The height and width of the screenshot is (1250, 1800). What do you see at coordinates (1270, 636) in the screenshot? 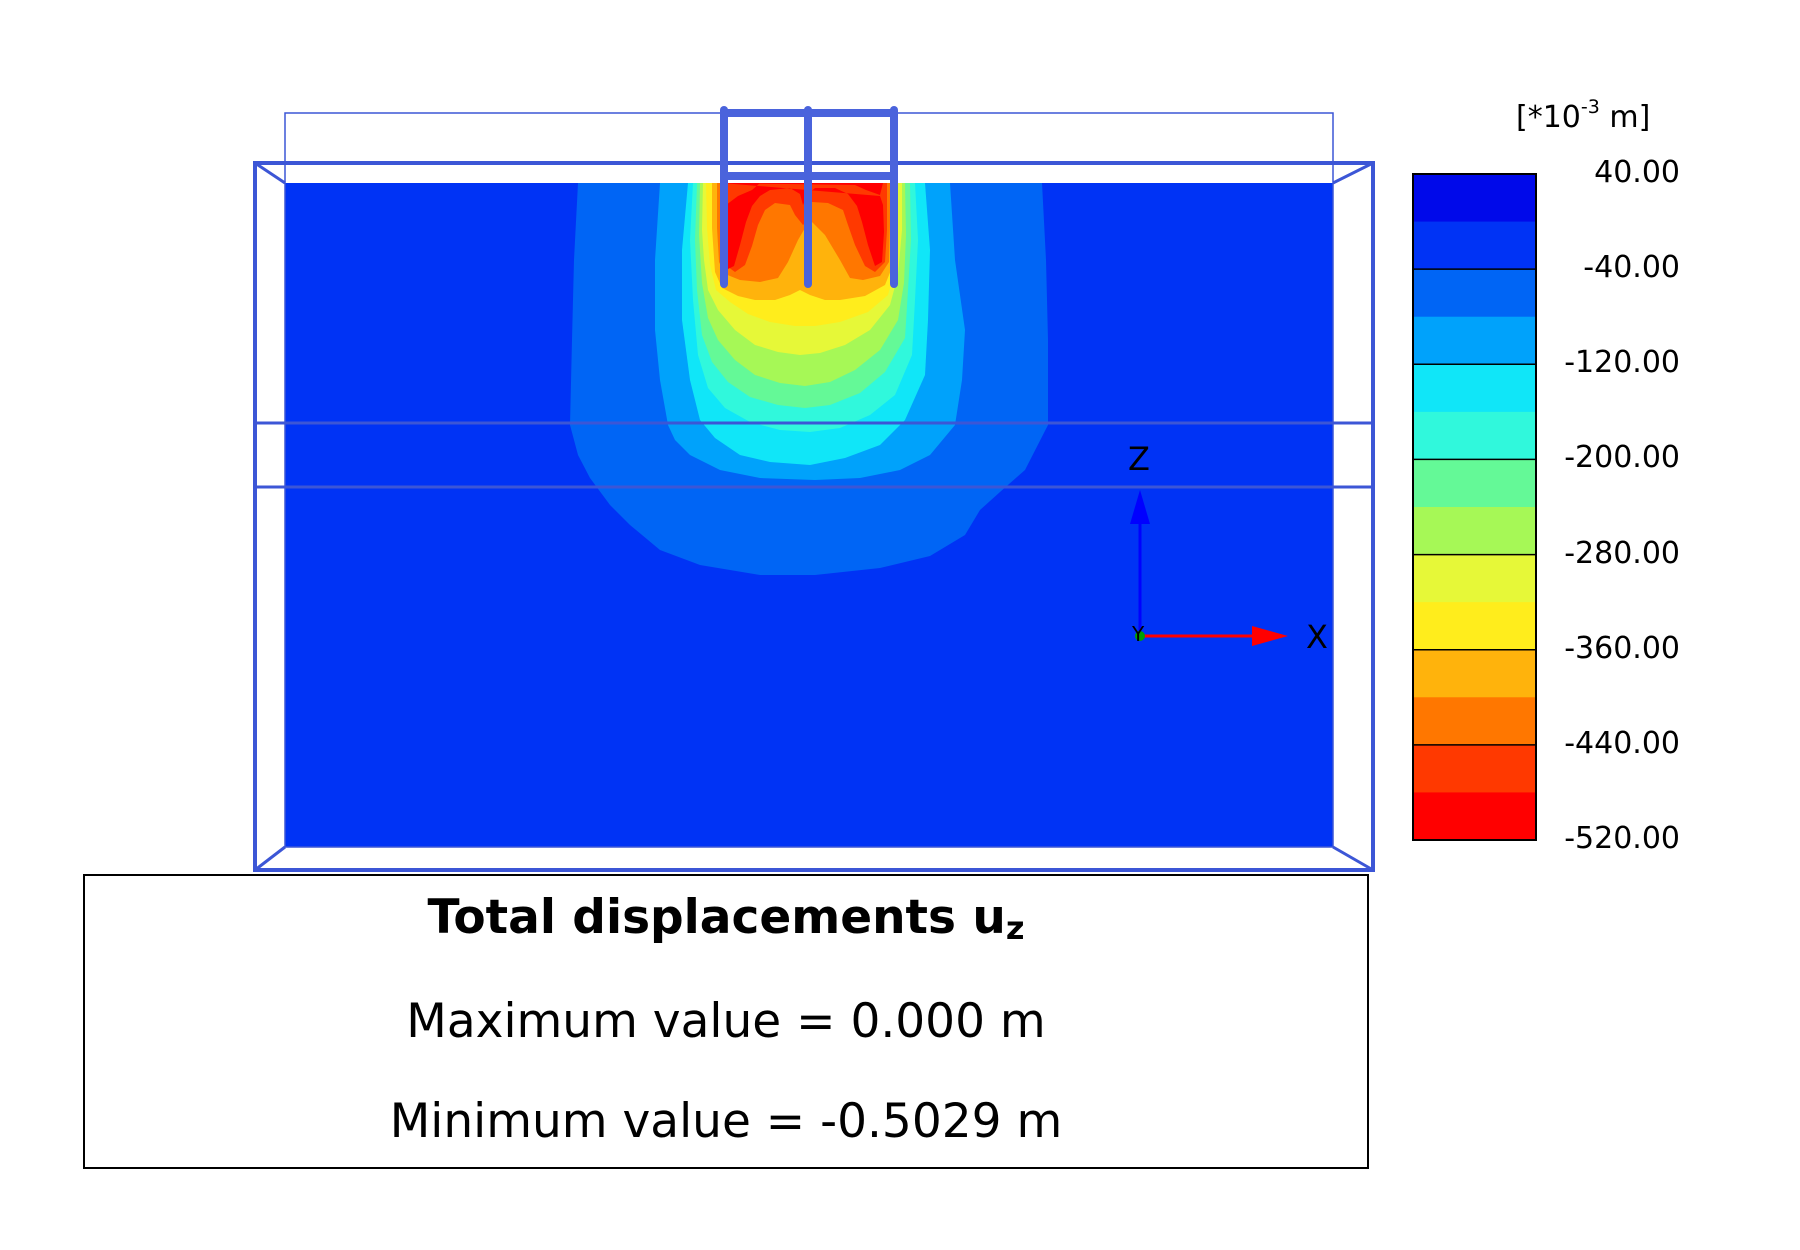
I see `x-axis-arrowhead` at bounding box center [1270, 636].